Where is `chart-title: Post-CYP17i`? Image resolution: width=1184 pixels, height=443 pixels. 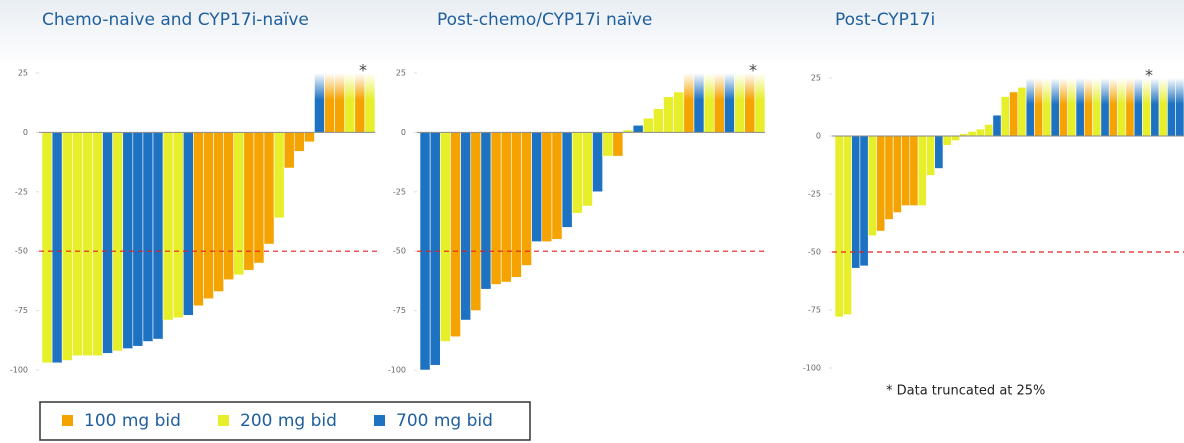 chart-title: Post-CYP17i is located at coordinates (885, 20).